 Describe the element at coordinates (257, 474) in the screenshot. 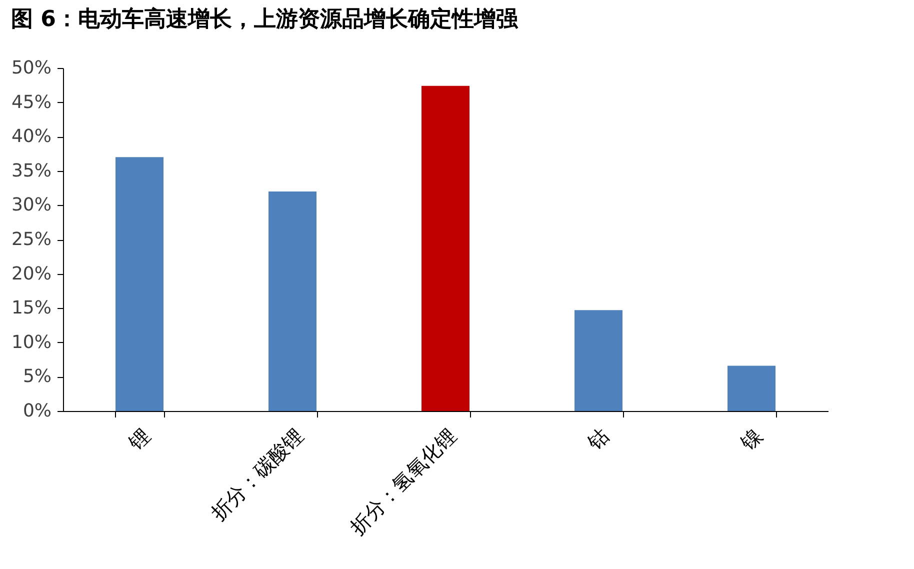

I see `x-tick-label: 折分：碳酸锂` at that location.